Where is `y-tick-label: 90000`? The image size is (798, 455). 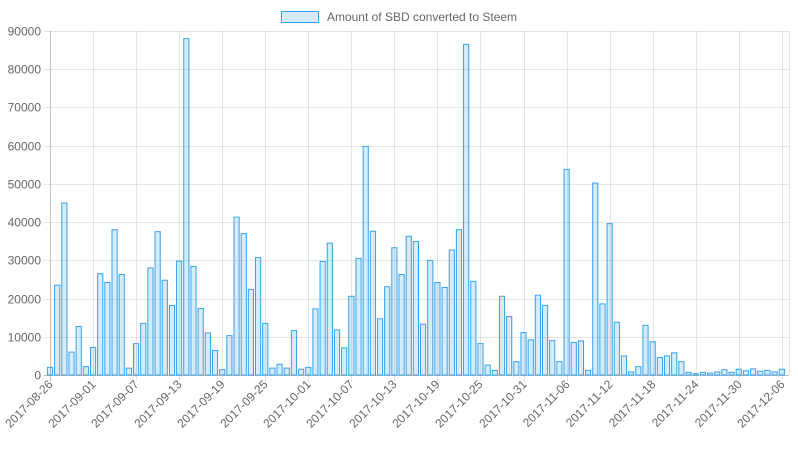
y-tick-label: 90000 is located at coordinates (25, 32).